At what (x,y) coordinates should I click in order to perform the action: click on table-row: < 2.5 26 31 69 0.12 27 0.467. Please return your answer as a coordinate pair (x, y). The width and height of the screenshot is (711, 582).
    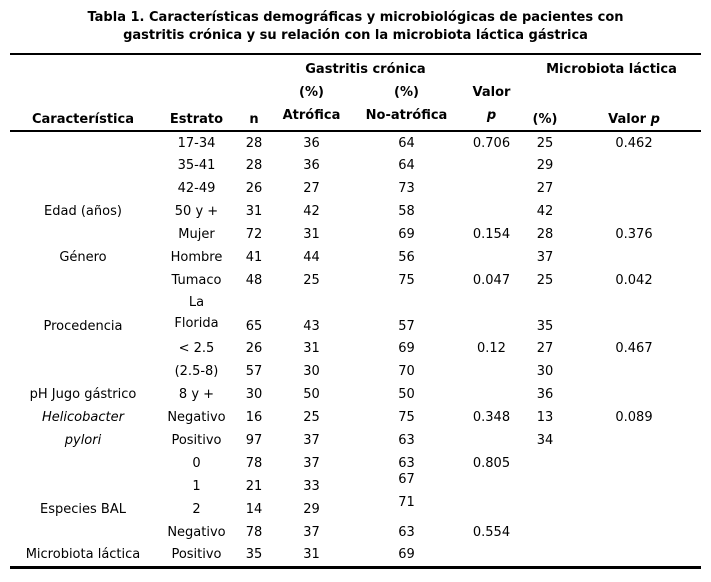
    Looking at the image, I should click on (355, 348).